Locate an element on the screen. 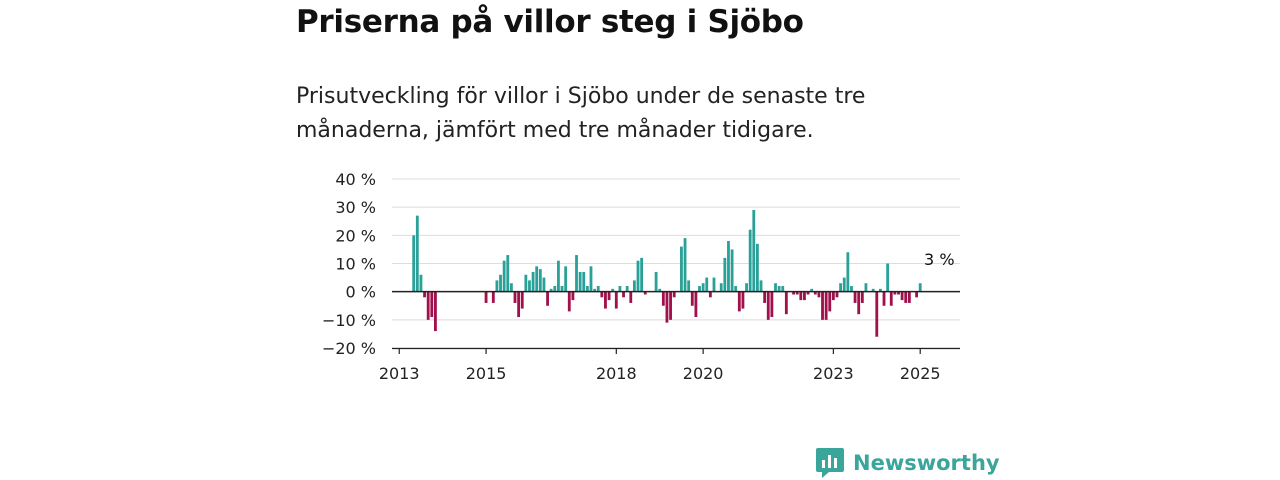 The width and height of the screenshot is (1280, 480). y-tick-label: 30 % is located at coordinates (355, 207).